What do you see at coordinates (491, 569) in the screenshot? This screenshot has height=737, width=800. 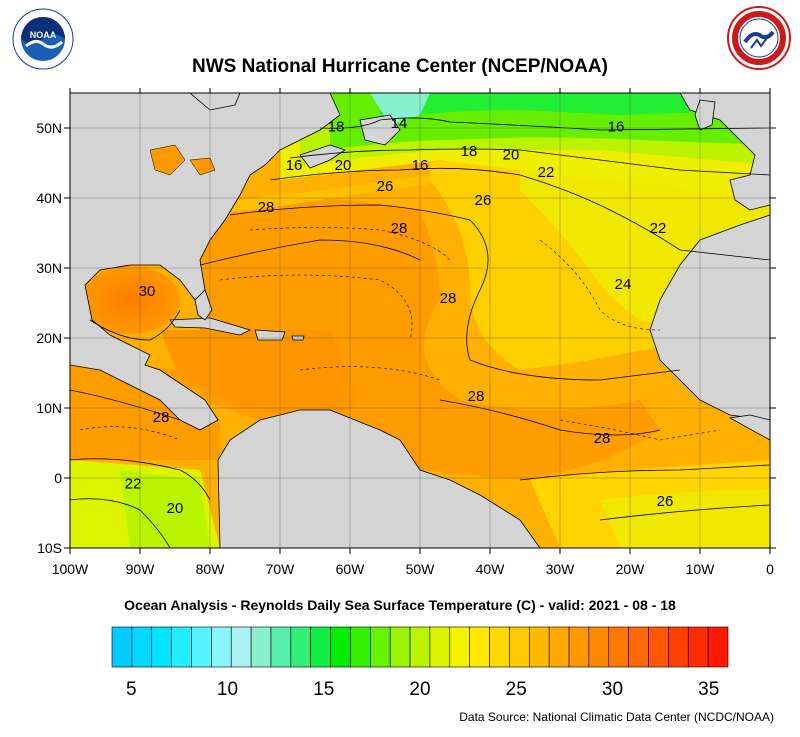 I see `lon-tick-label: 40W` at bounding box center [491, 569].